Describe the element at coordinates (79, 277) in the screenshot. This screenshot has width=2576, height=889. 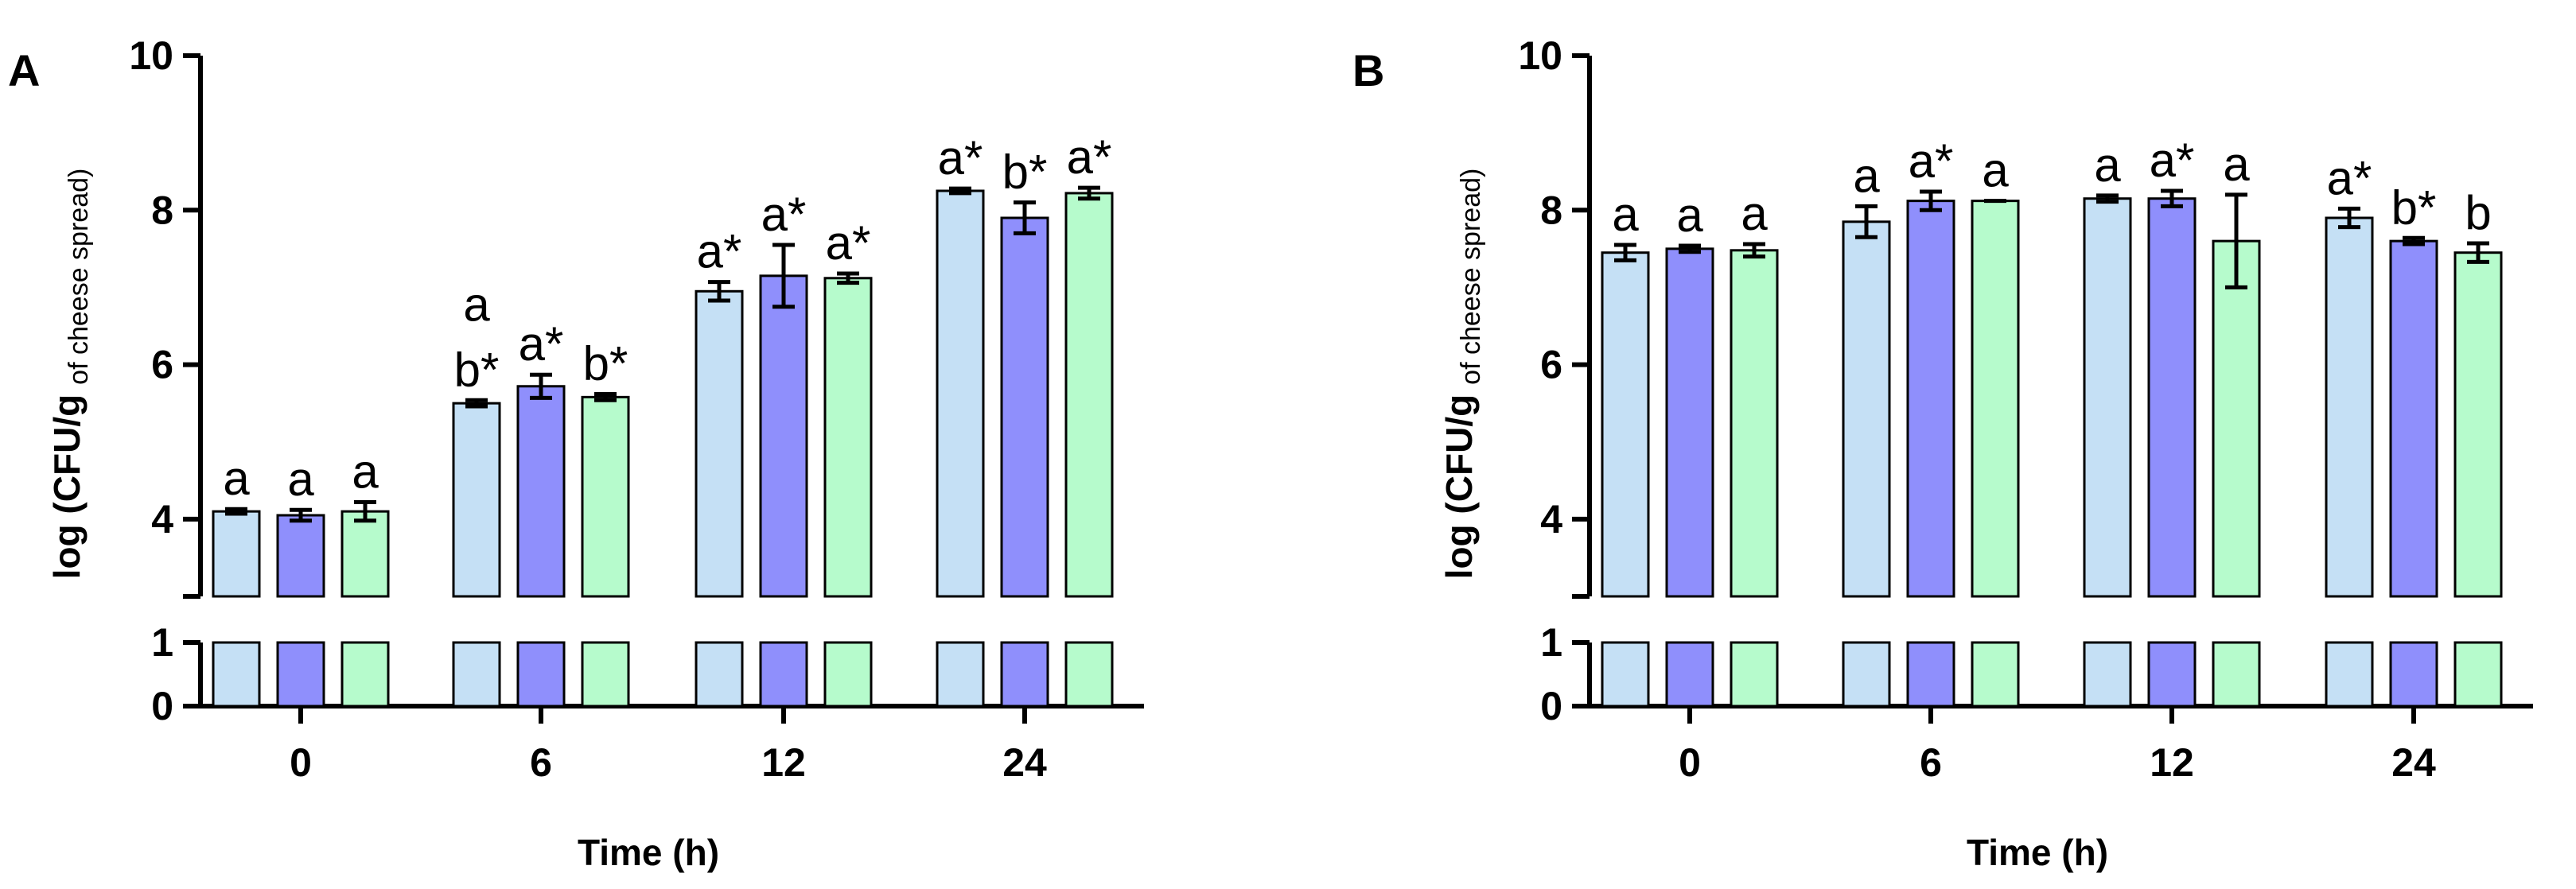
I see `y-axis-title-sub: of cheese spread)` at that location.